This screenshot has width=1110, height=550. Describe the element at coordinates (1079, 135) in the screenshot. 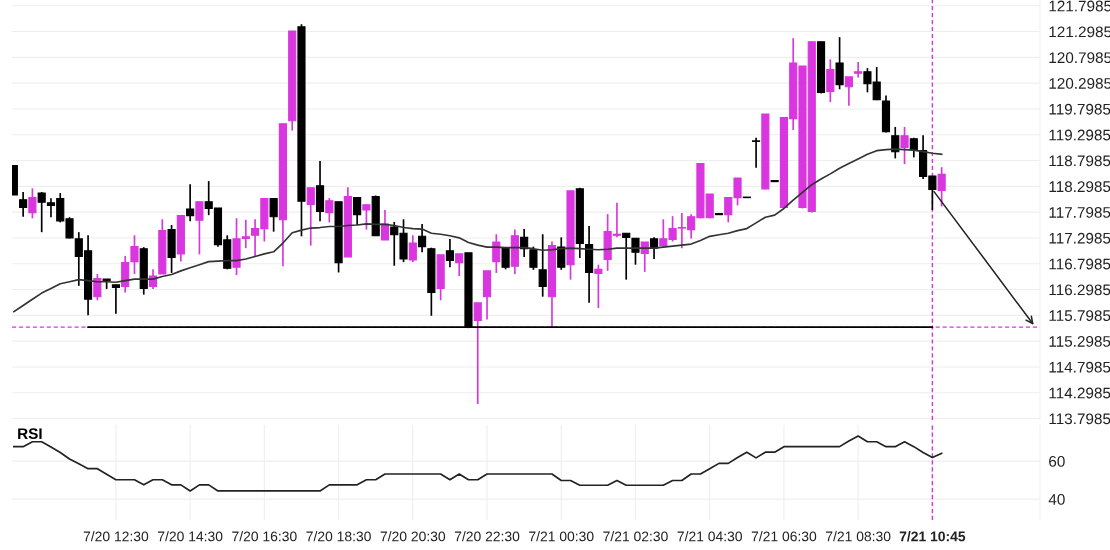

I see `y-tick-label: 119.2985` at that location.